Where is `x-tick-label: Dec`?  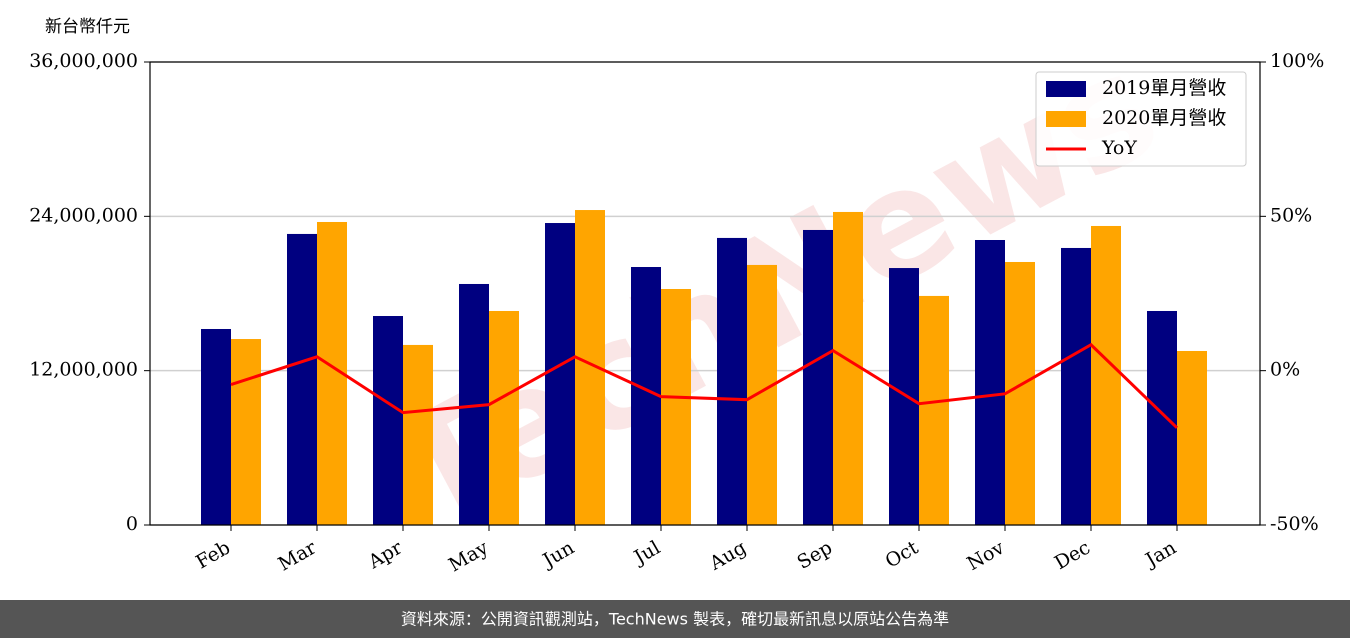
x-tick-label: Dec is located at coordinates (1072, 556).